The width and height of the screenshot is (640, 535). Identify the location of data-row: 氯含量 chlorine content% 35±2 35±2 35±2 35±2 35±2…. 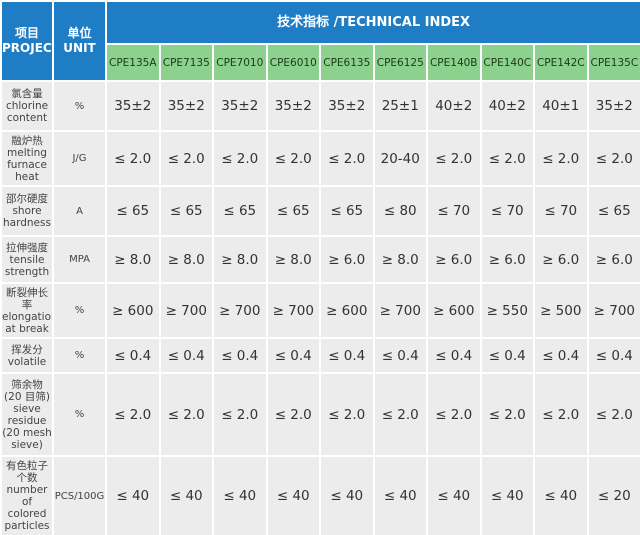
(320, 106).